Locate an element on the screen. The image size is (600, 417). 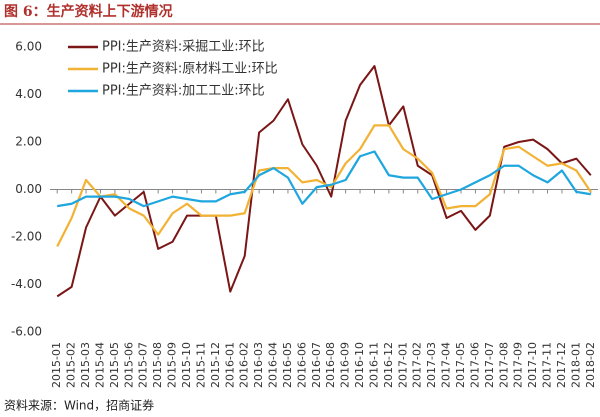
x-tick-label: 2015-09 is located at coordinates (172, 365).